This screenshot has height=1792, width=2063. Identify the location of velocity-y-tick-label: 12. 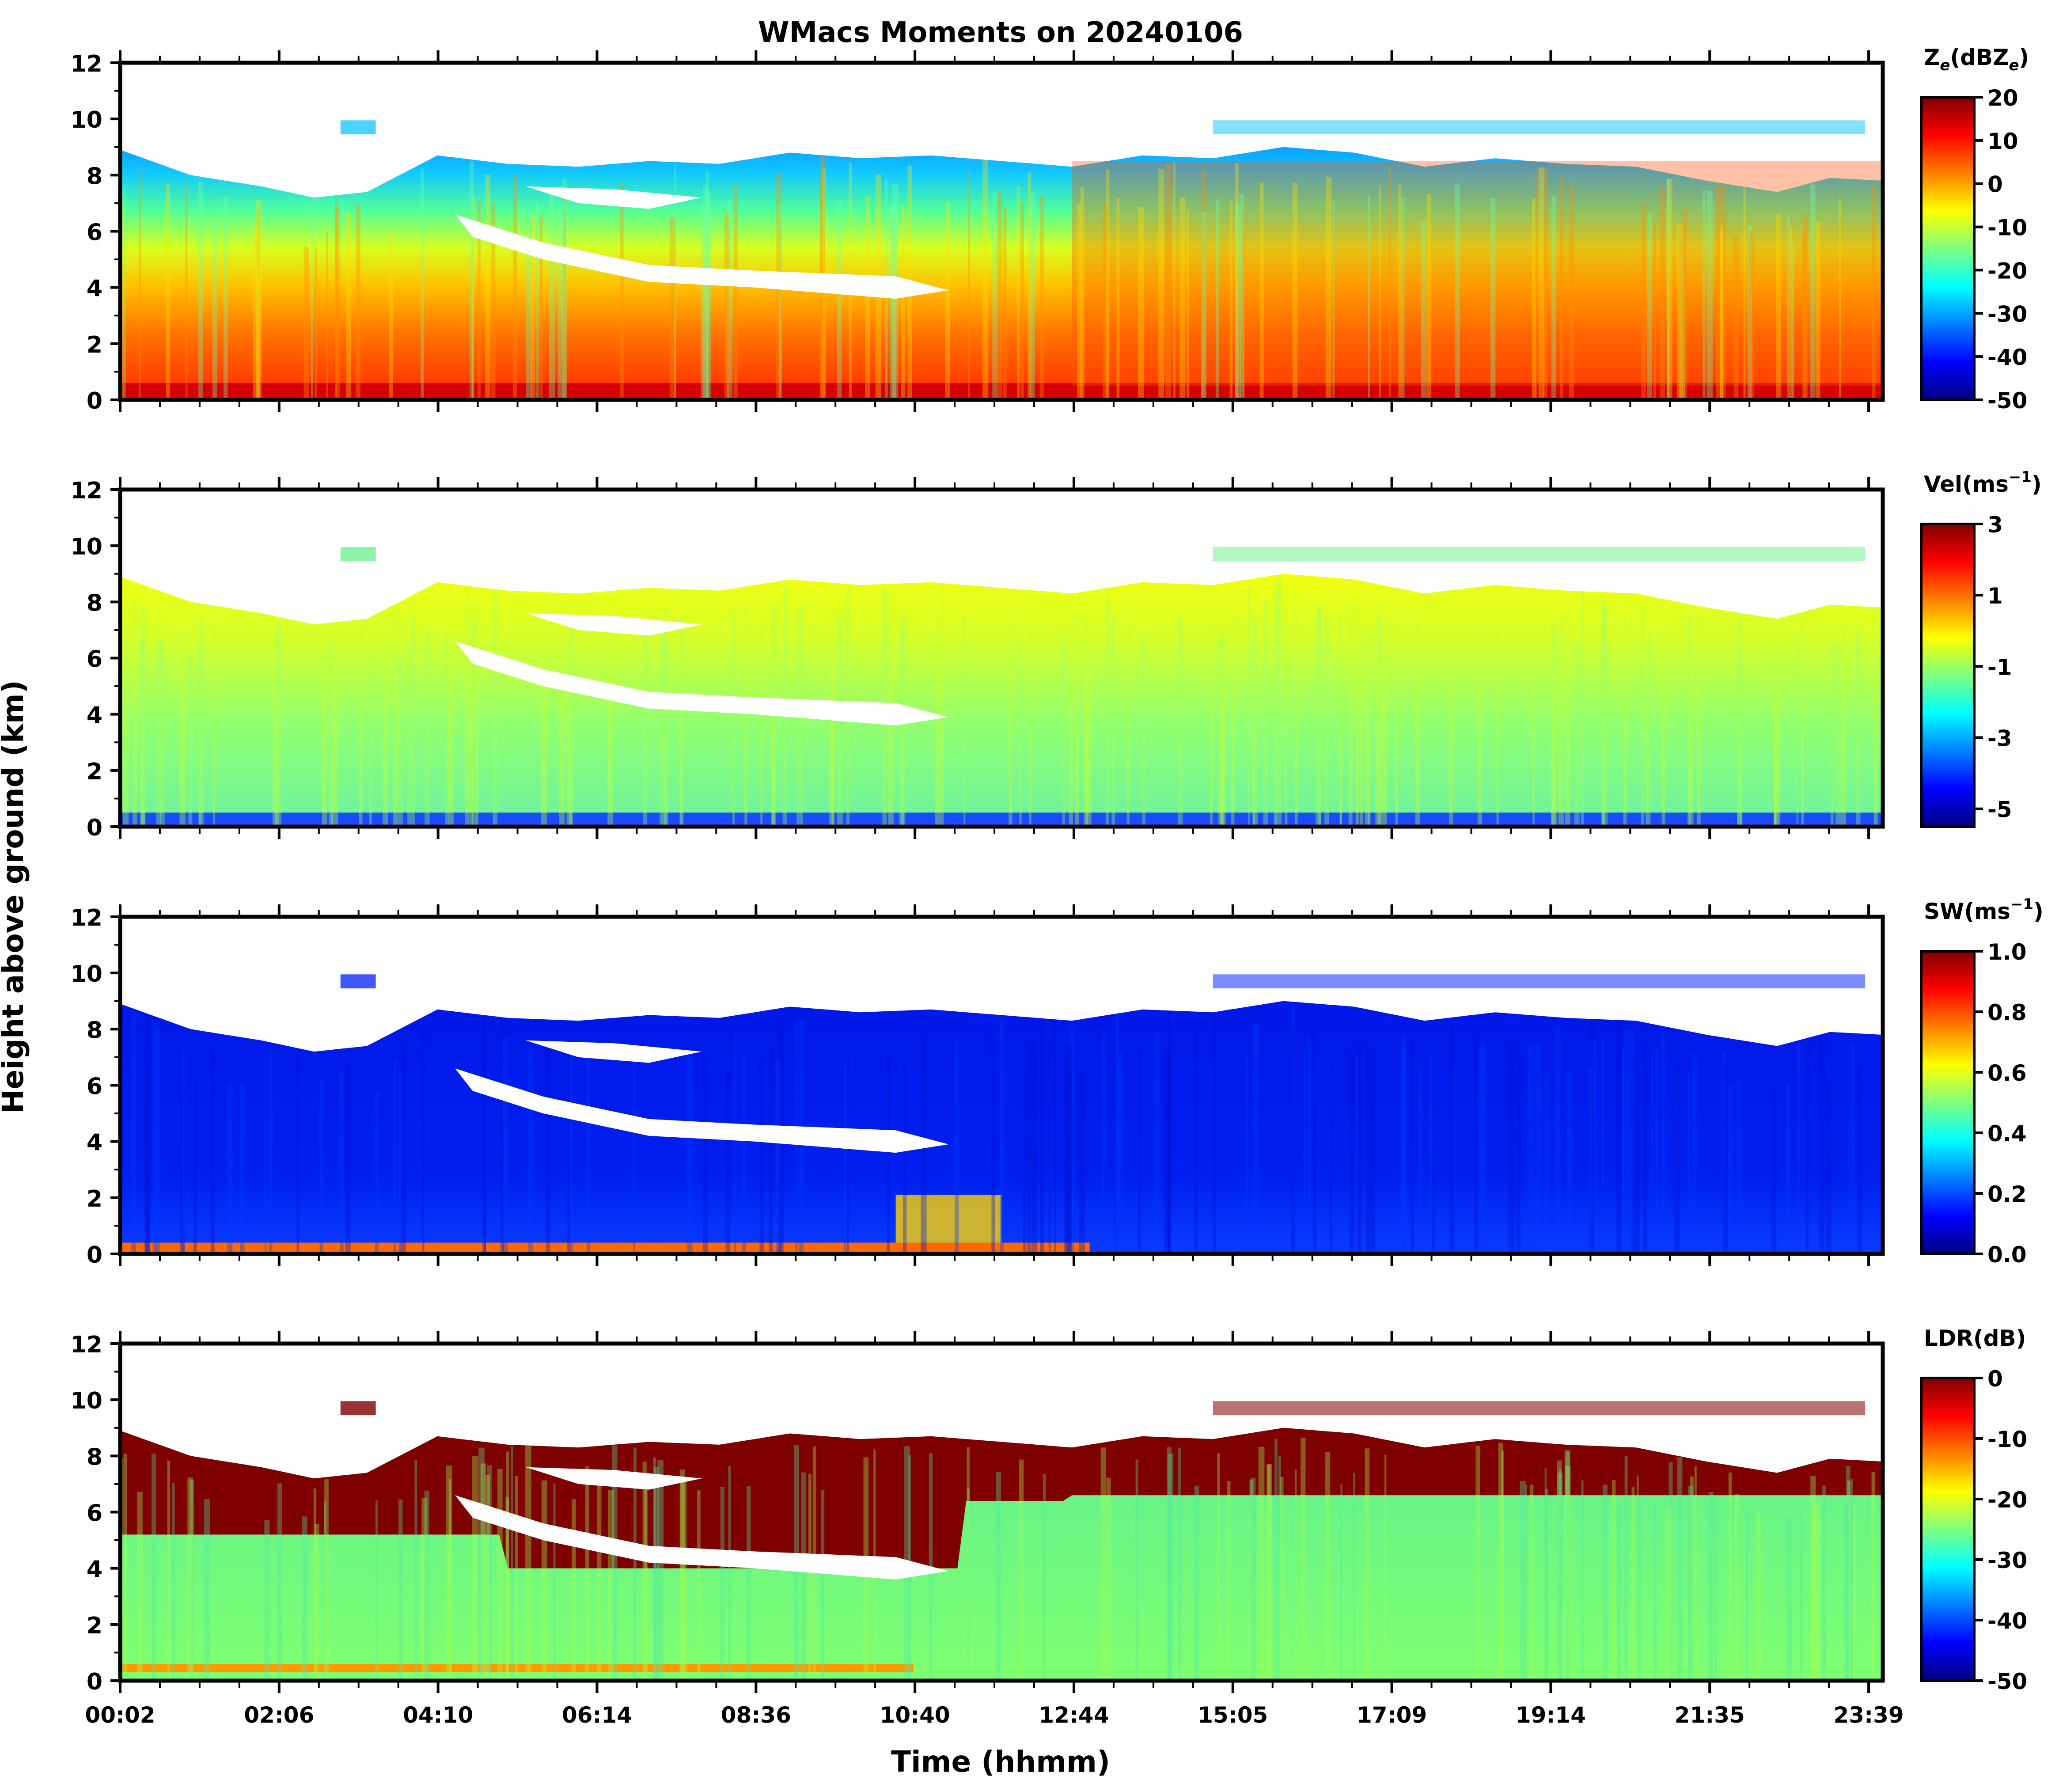
(86, 491).